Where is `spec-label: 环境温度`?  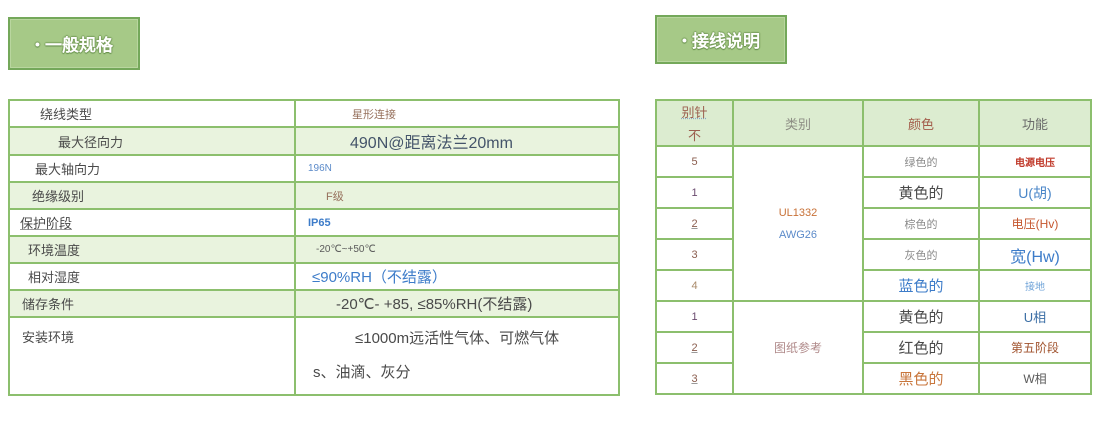 spec-label: 环境温度 is located at coordinates (152, 249).